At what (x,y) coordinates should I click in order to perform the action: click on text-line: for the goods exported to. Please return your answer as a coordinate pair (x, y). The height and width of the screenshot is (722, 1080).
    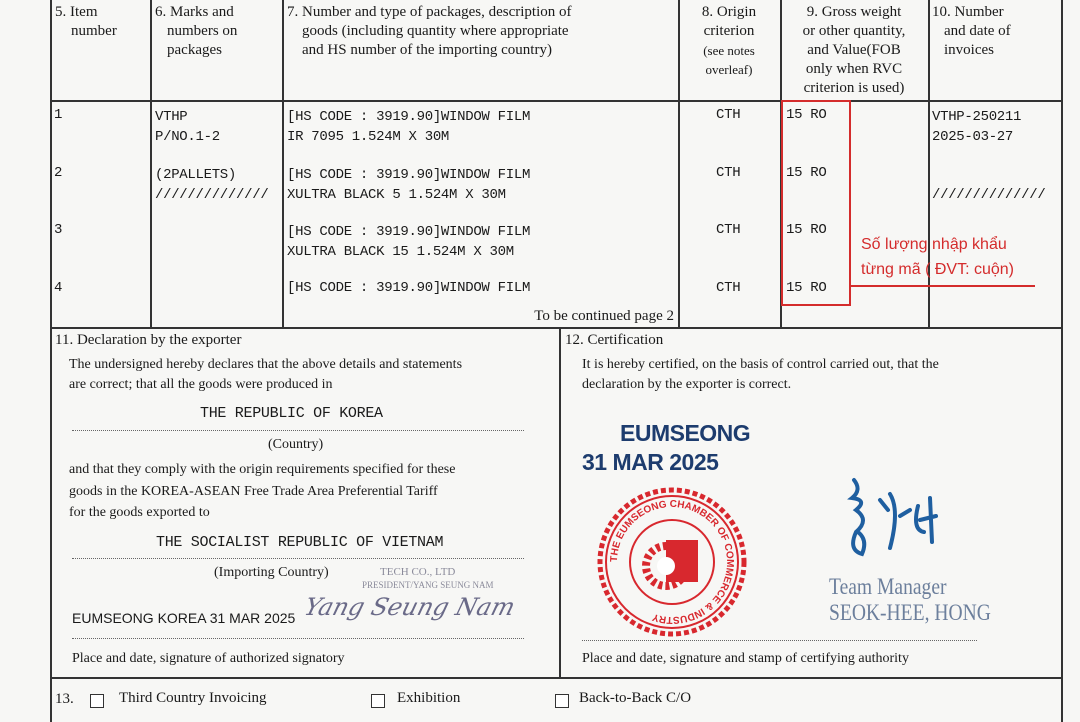
    Looking at the image, I should click on (139, 512).